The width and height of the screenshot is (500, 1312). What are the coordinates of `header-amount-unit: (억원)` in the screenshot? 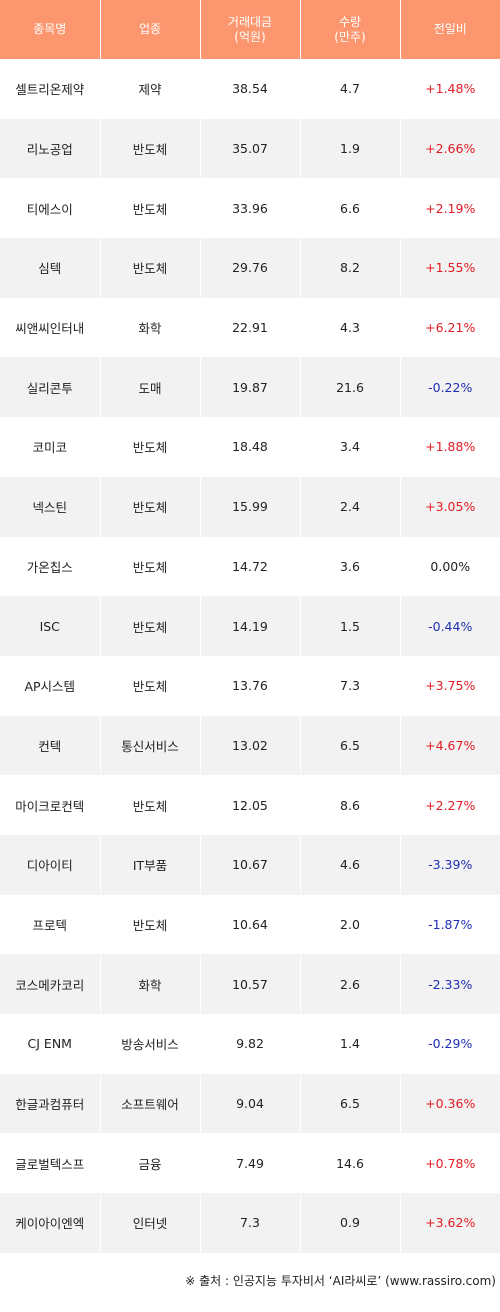 It's located at (250, 36).